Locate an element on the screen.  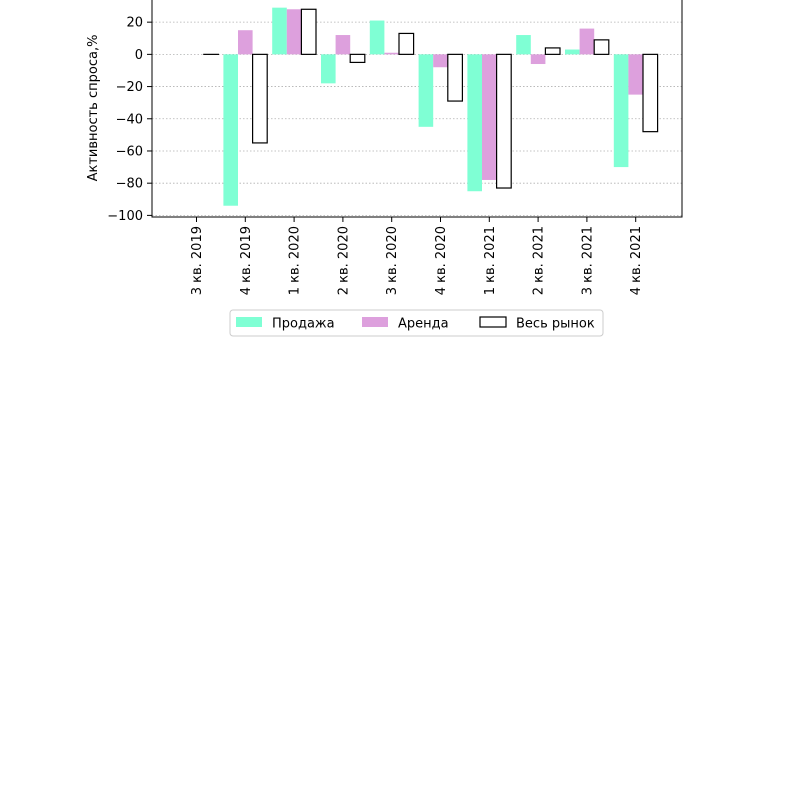
legend-label: Продажа is located at coordinates (303, 324).